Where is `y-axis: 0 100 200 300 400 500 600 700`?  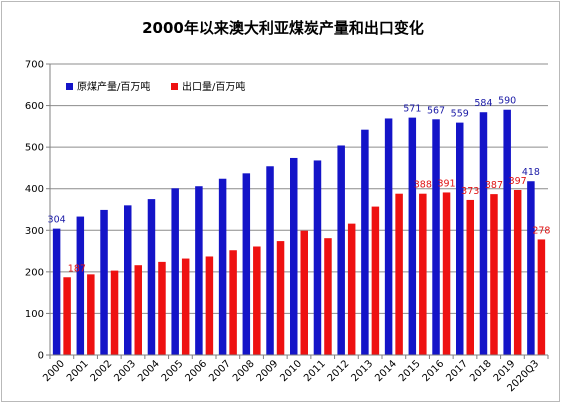
y-axis: 0 100 200 300 400 500 600 700 is located at coordinates (38, 211).